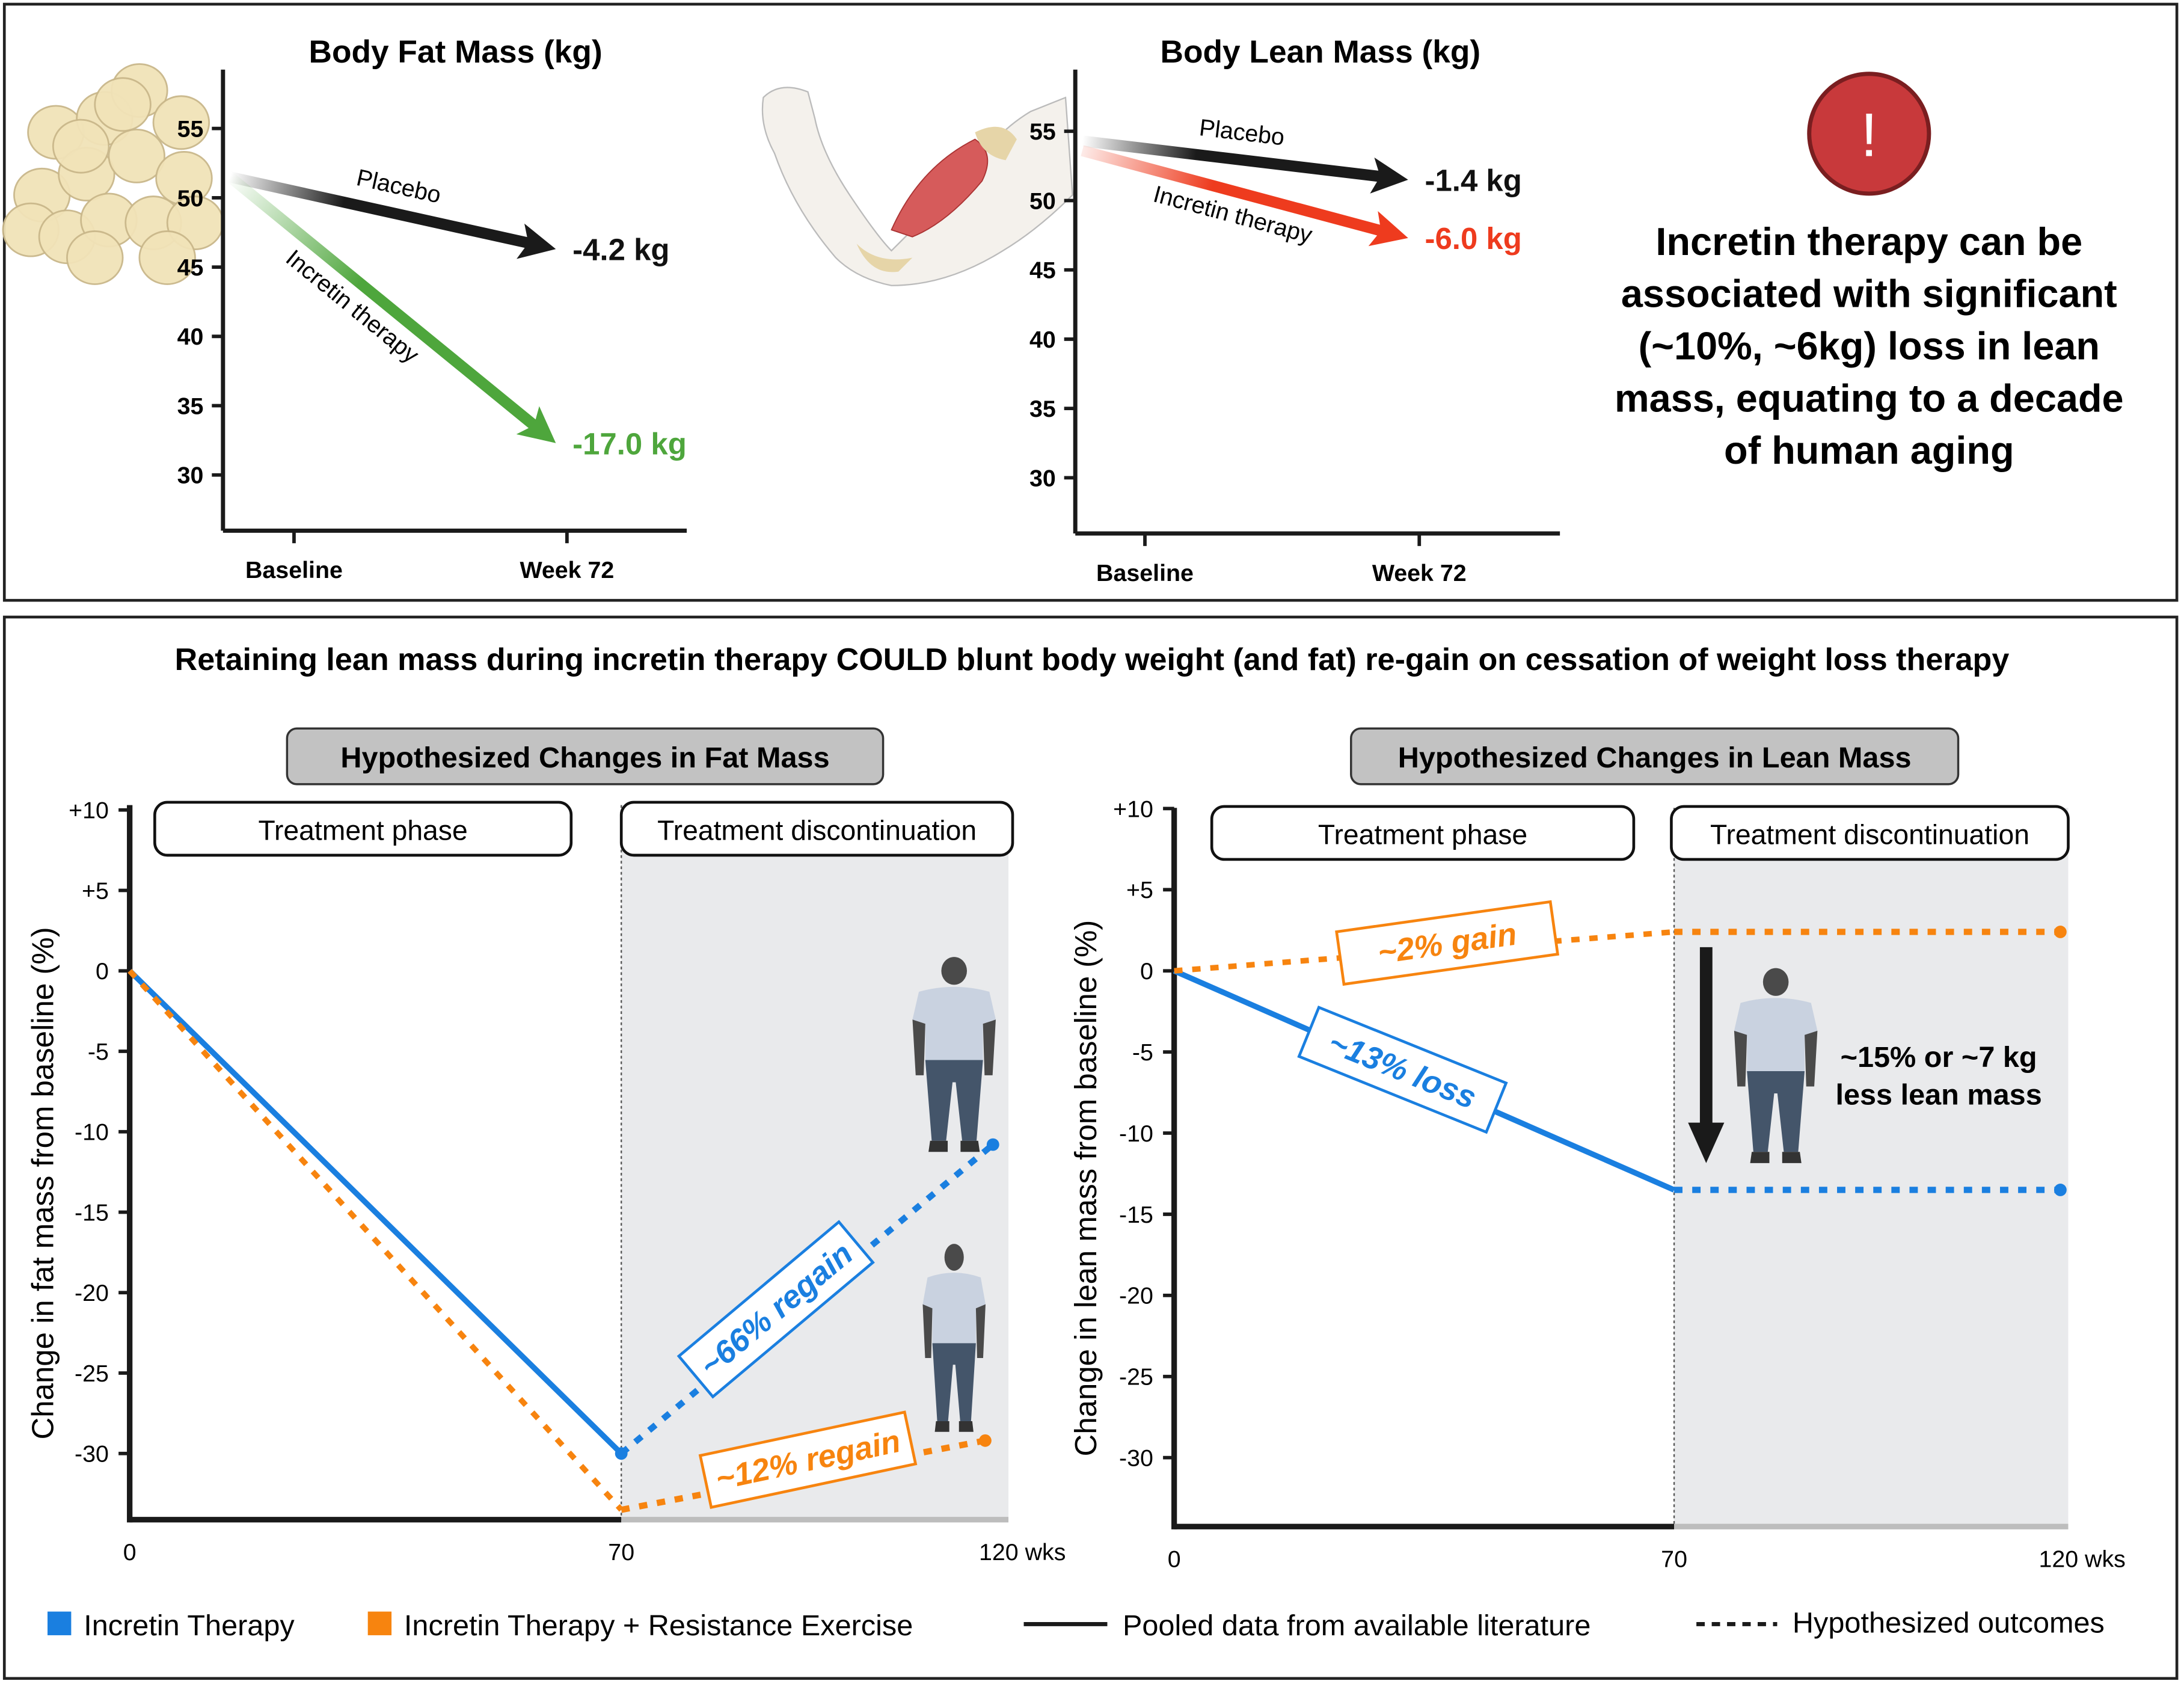  What do you see at coordinates (1136, 1215) in the screenshot?
I see `lean-y-tick-label: -15` at bounding box center [1136, 1215].